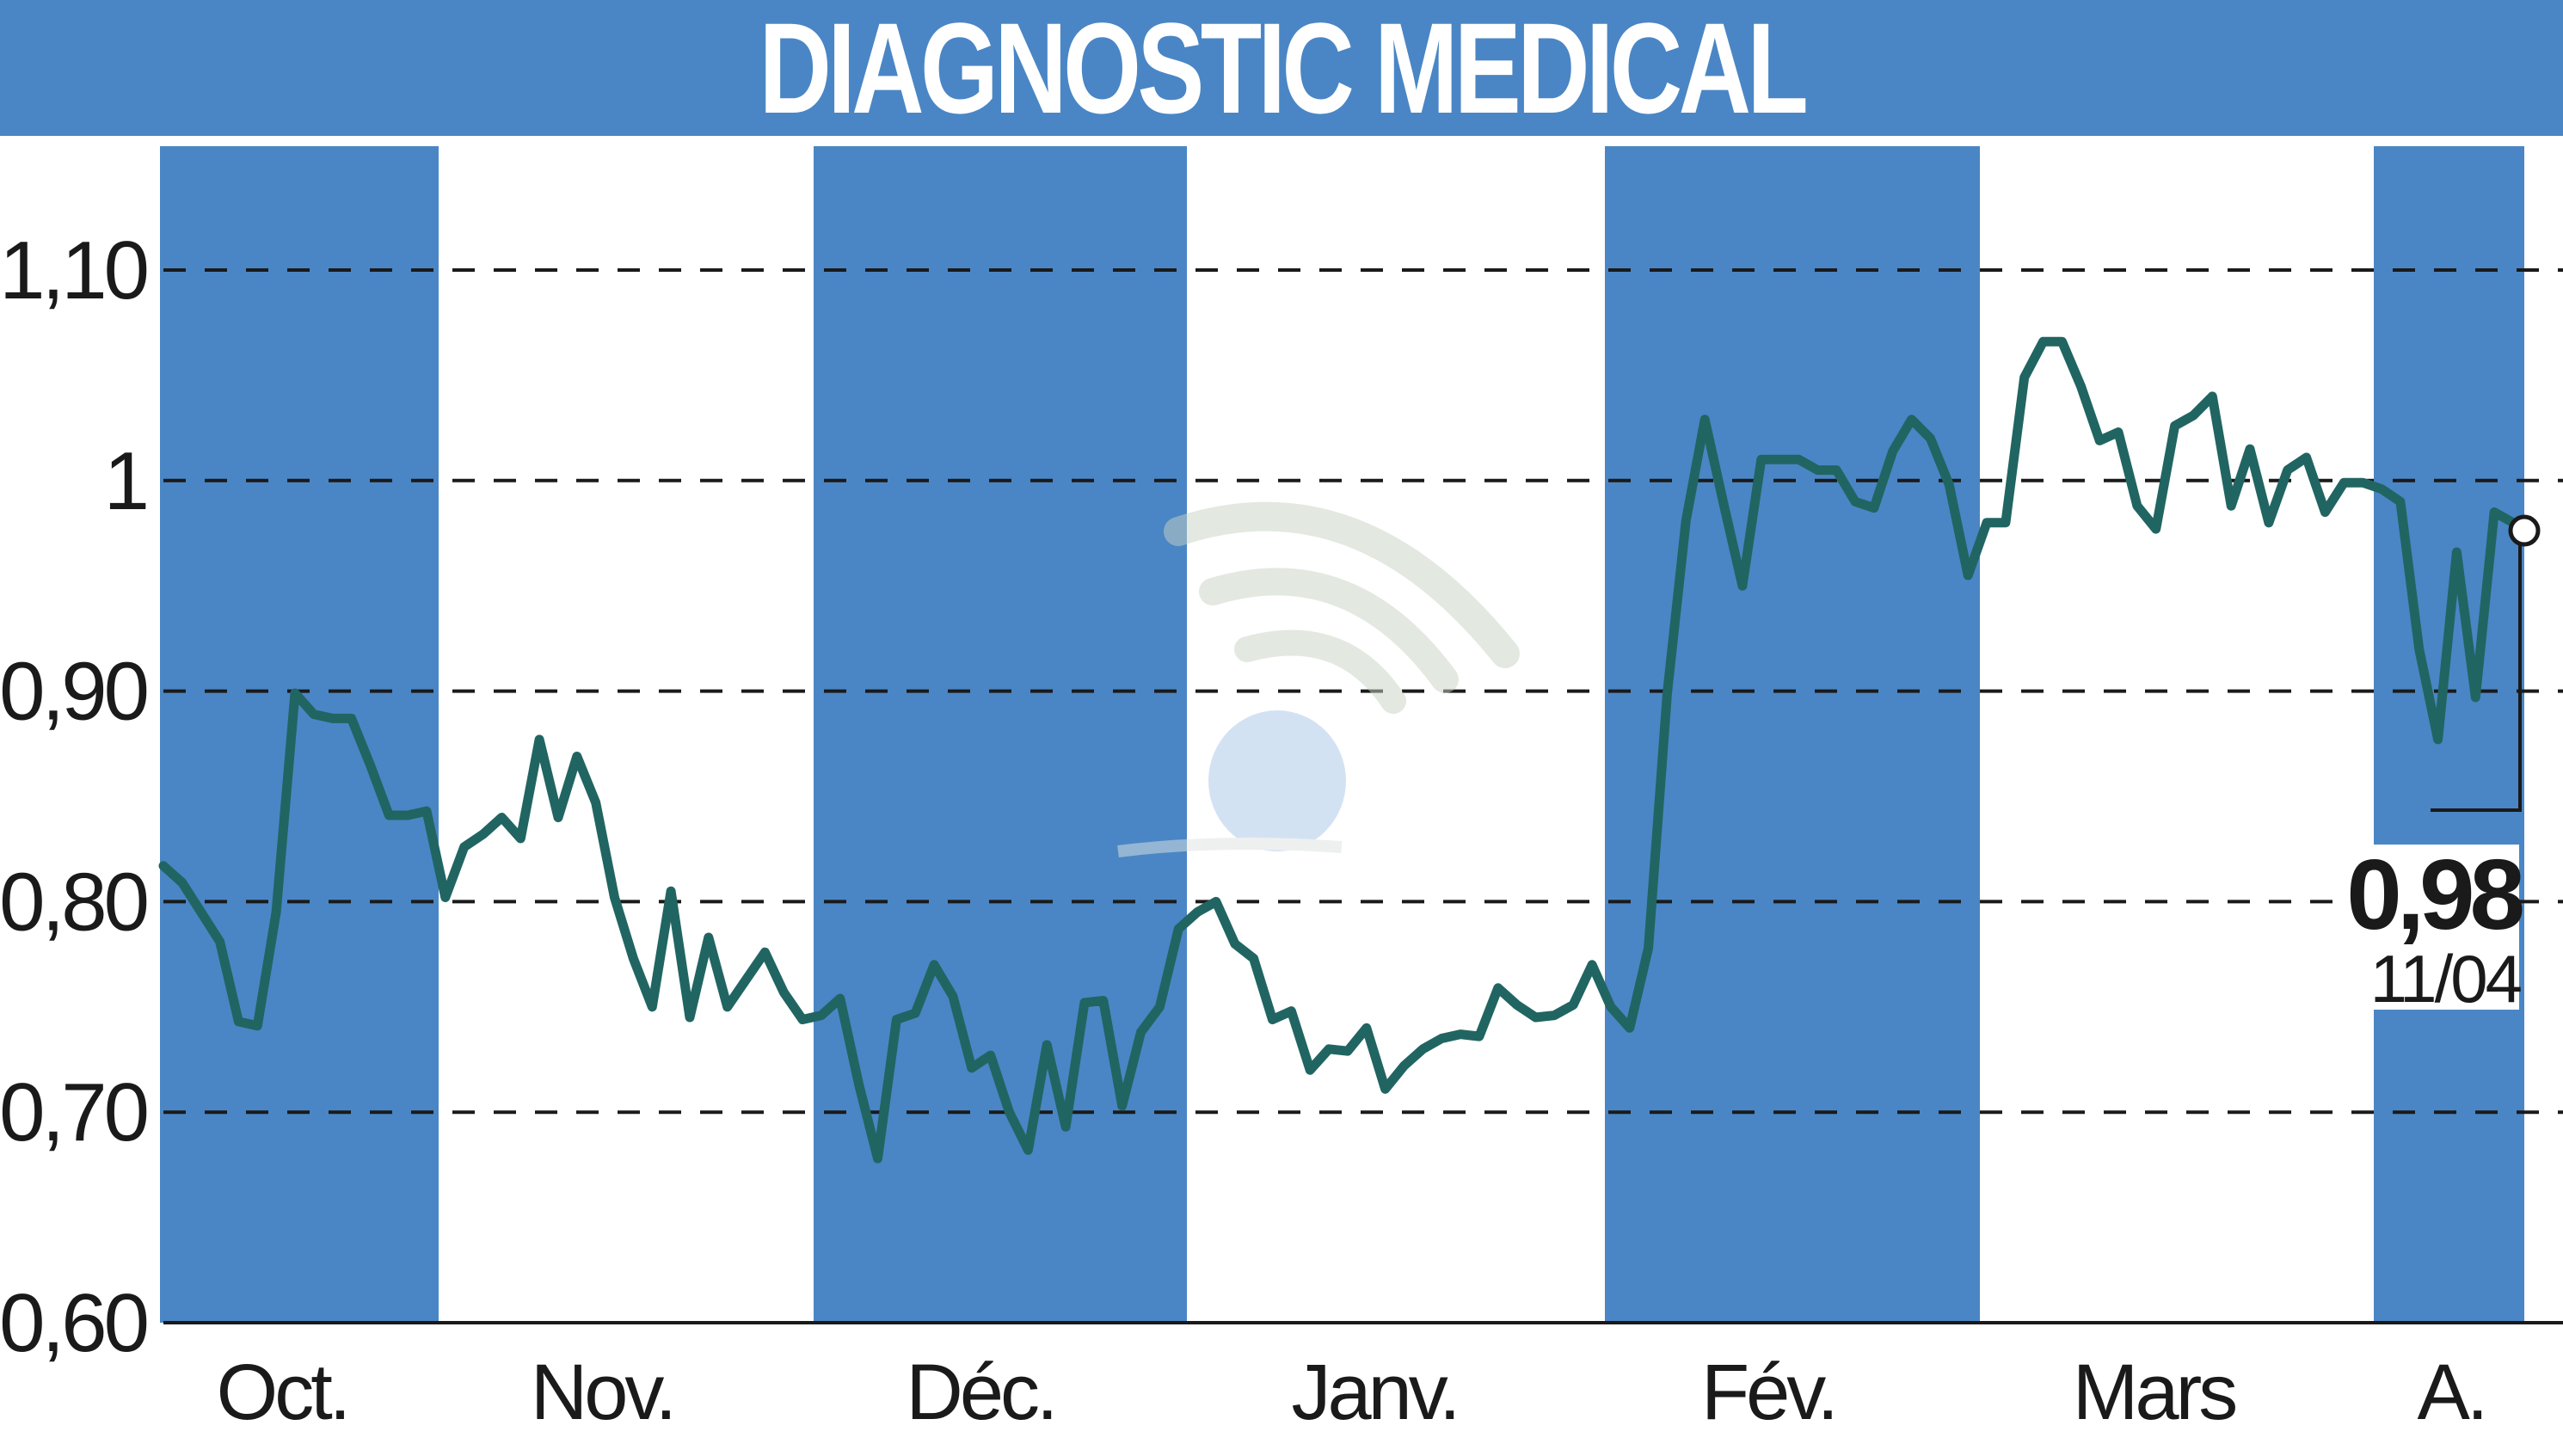  What do you see at coordinates (602, 1392) in the screenshot?
I see `x-tick-label: Nov.` at bounding box center [602, 1392].